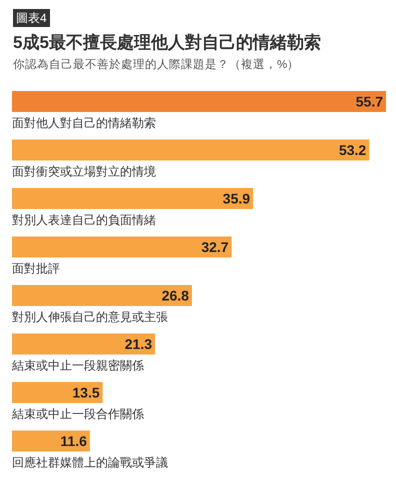  What do you see at coordinates (77, 414) in the screenshot?
I see `y-tick-label: 結束或中止一段合作關係` at bounding box center [77, 414].